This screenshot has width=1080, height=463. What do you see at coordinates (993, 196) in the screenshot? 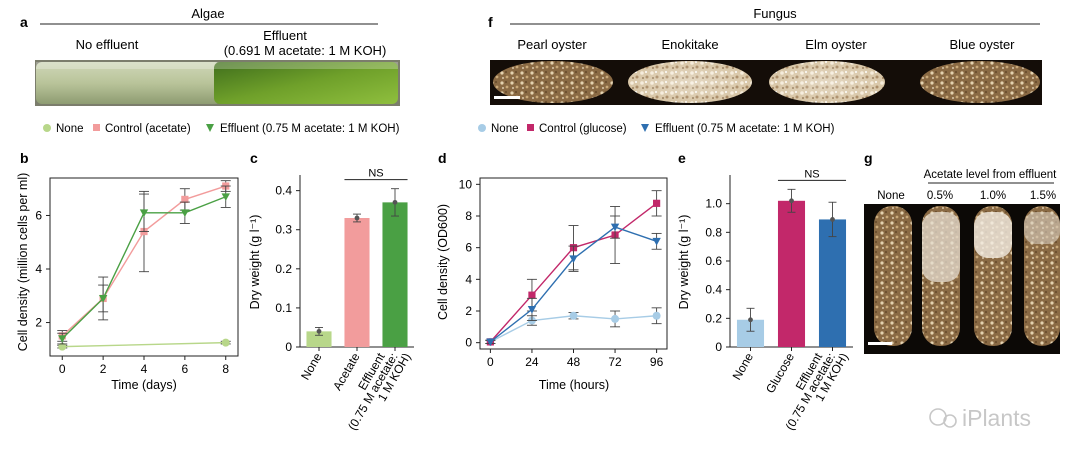
I see `acetate-level: 1.0%` at bounding box center [993, 196].